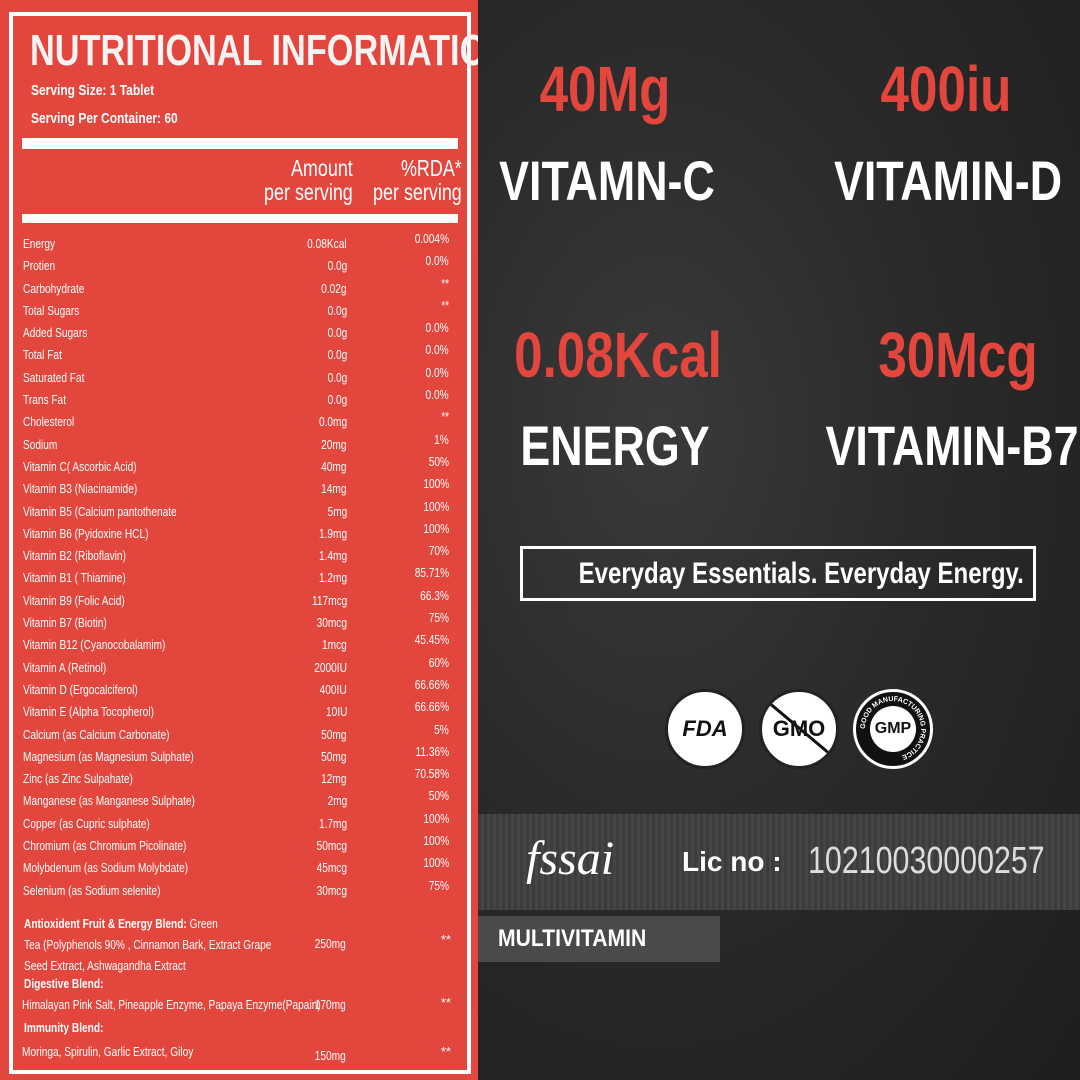  Describe the element at coordinates (332, 556) in the screenshot. I see `nutrient-amount: 1.4mg` at that location.